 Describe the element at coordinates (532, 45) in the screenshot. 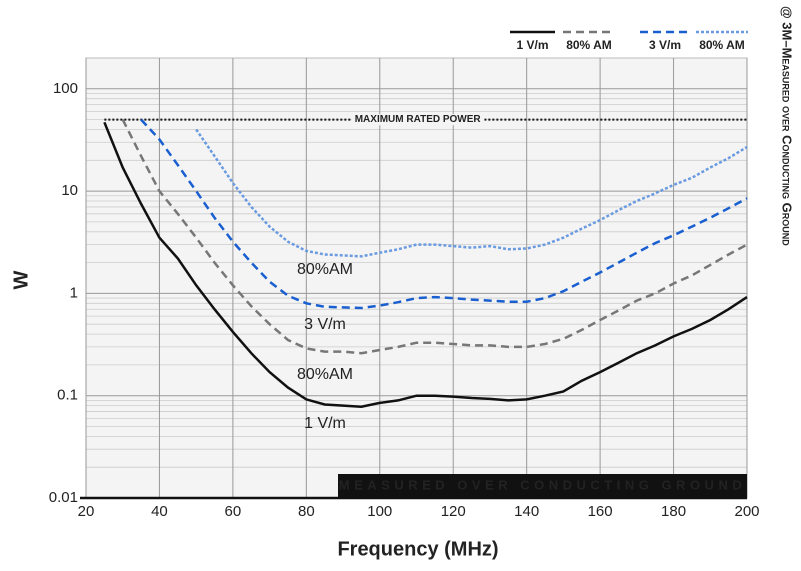

I see `legend-label: 1 V/m` at that location.